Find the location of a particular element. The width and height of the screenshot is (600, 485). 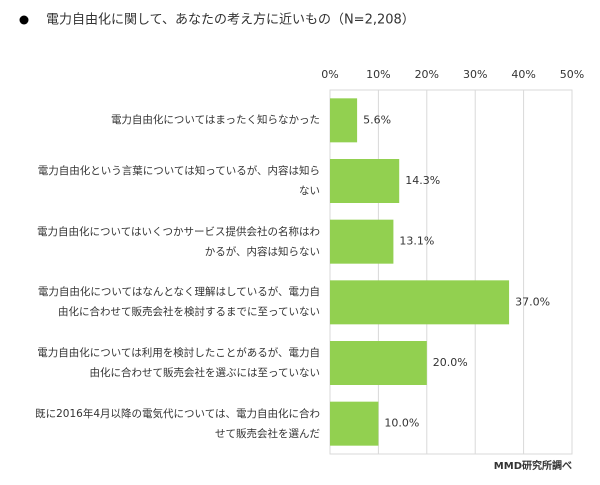

value-label: 10.0% is located at coordinates (401, 423).